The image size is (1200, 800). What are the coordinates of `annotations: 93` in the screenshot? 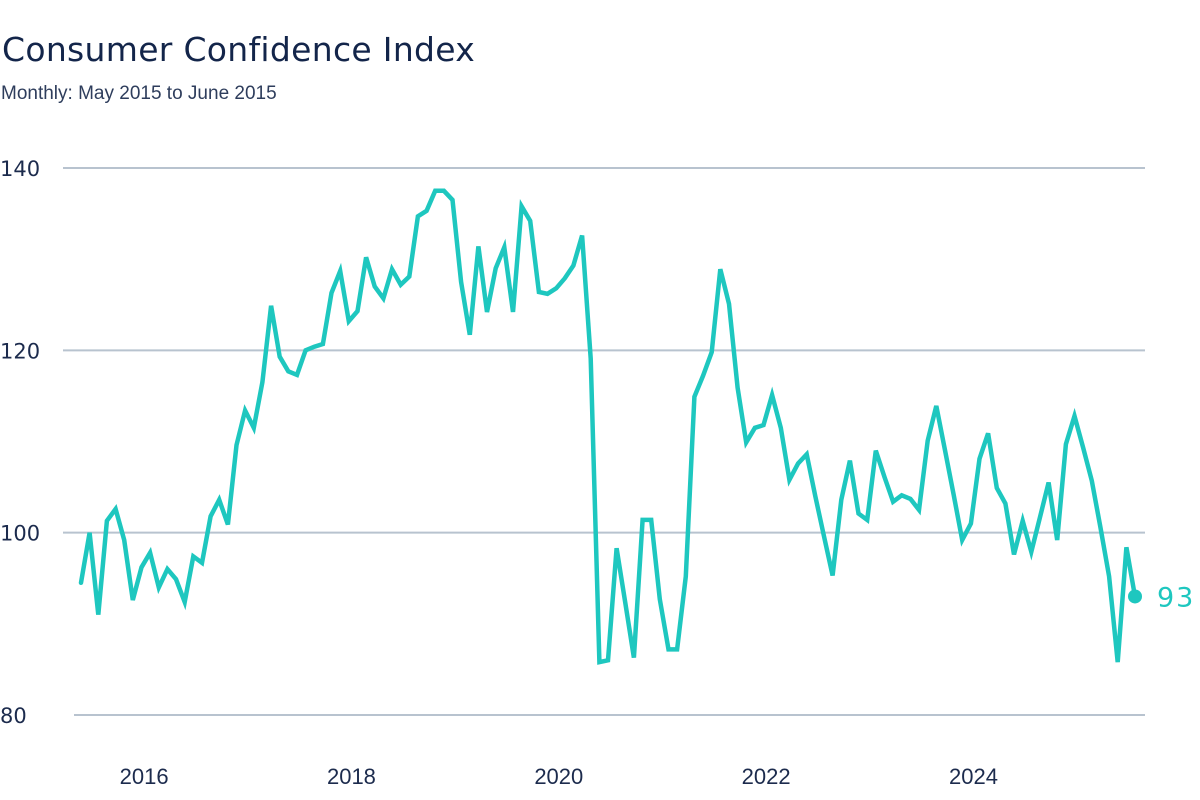 It's located at (1161, 597).